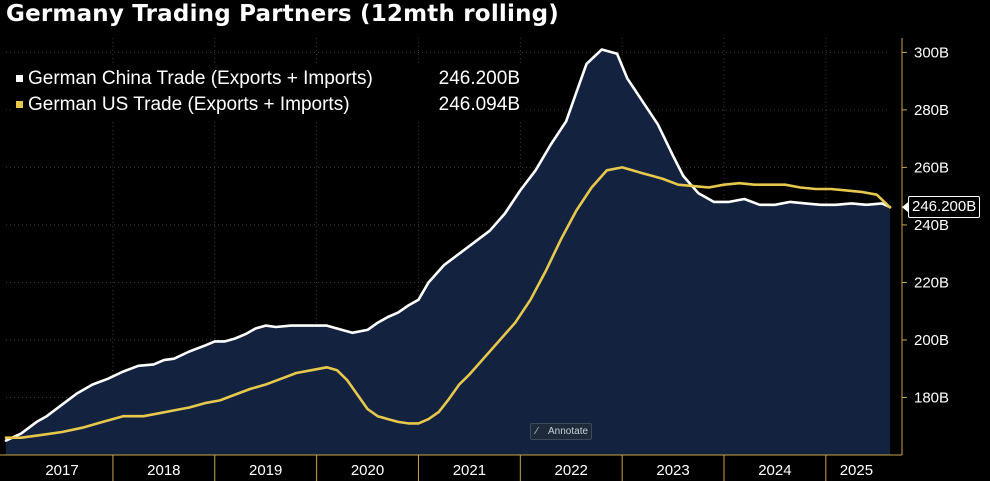  Describe the element at coordinates (19, 104) in the screenshot. I see `legend-swatch-us` at that location.